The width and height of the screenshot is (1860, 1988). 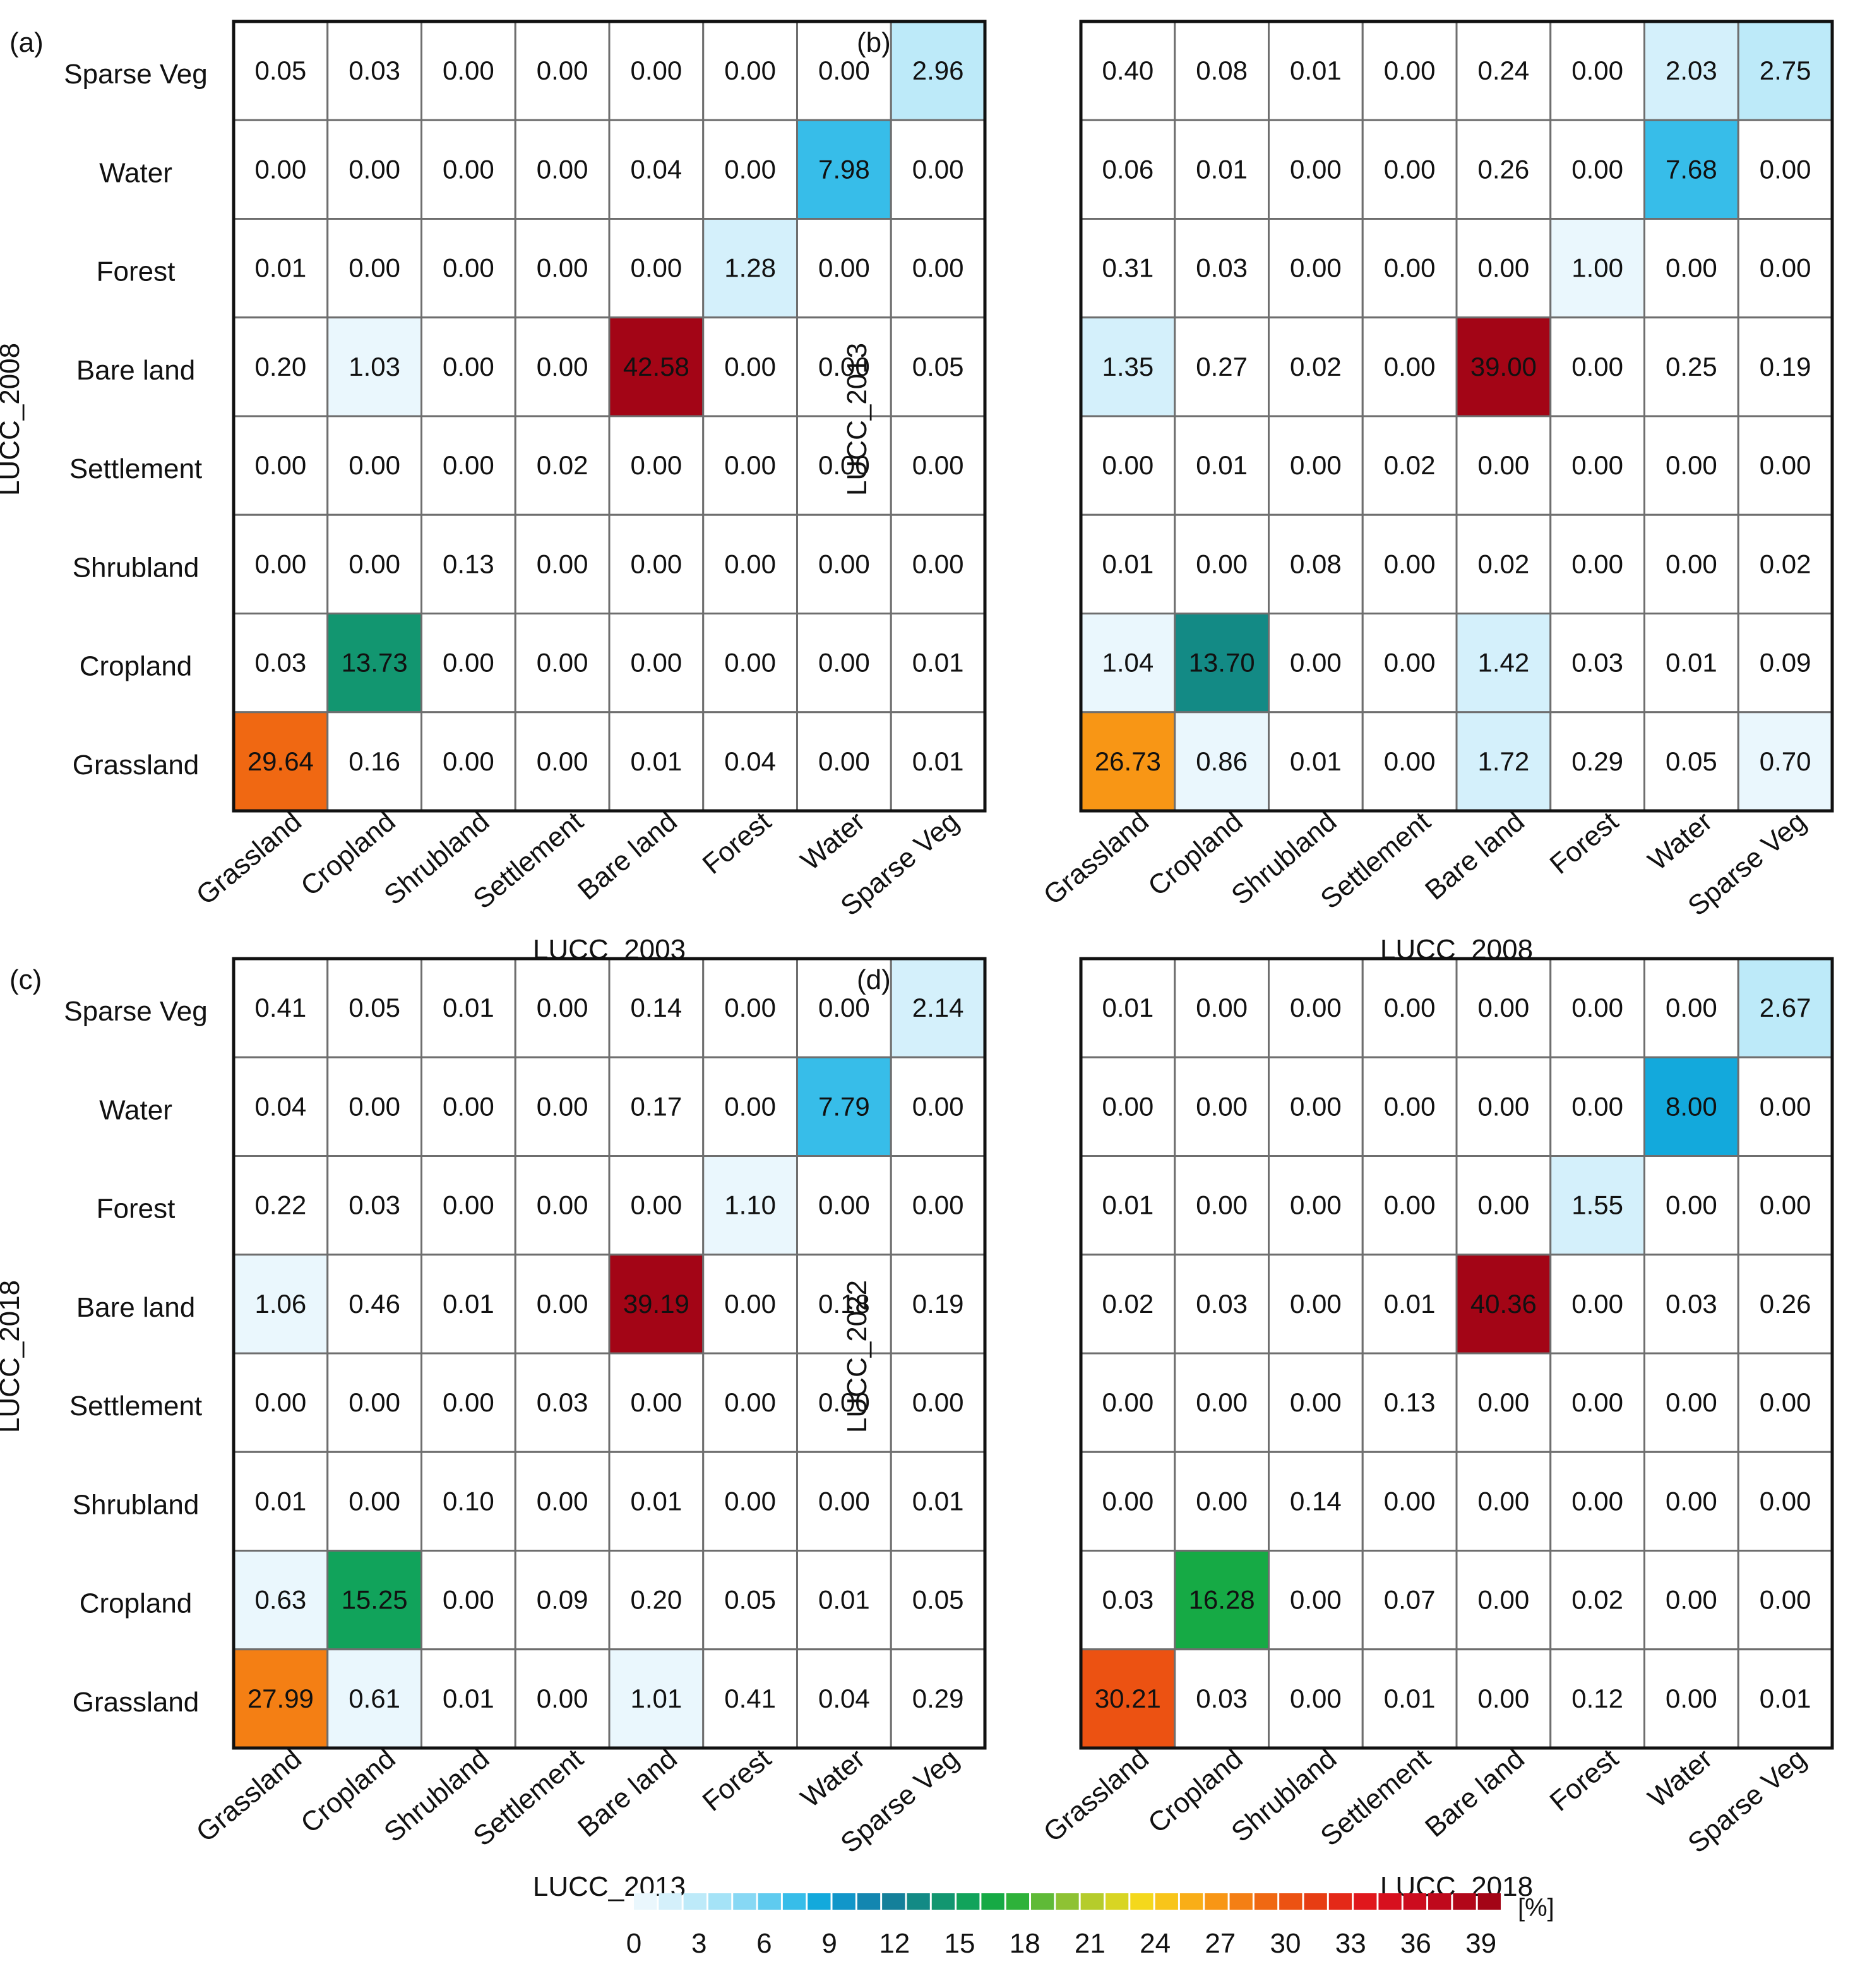 I want to click on cell-value: 42.58, so click(x=656, y=366).